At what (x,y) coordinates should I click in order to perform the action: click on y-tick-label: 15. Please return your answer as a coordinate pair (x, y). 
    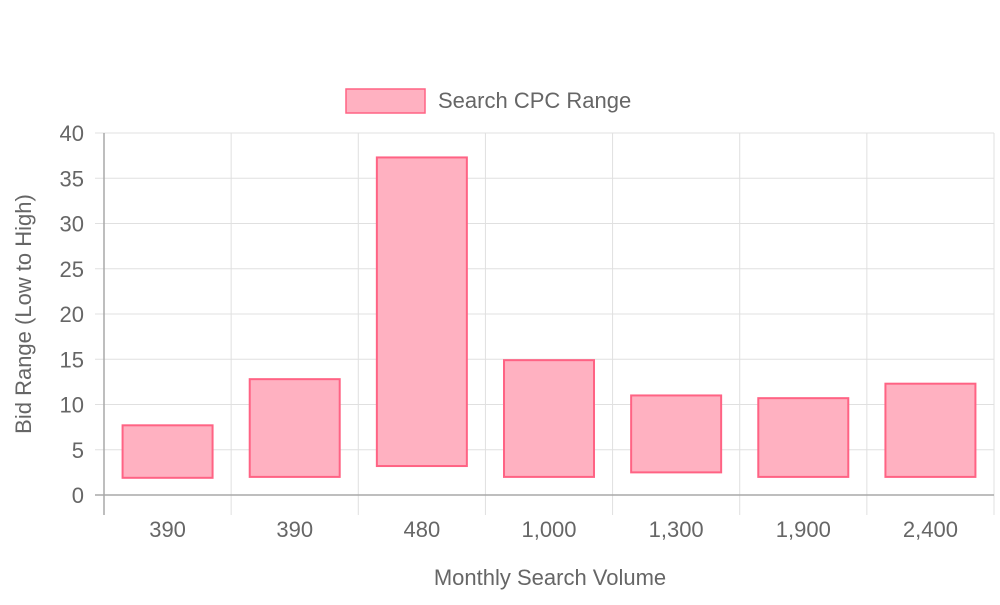
    Looking at the image, I should click on (72, 359).